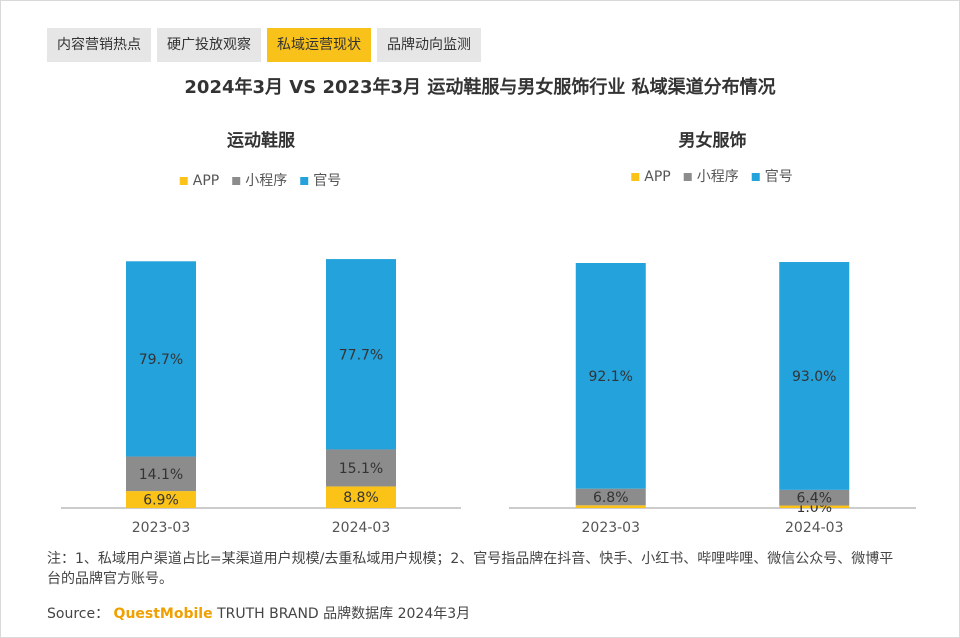 The image size is (960, 638). What do you see at coordinates (78, 614) in the screenshot?
I see `source-label: Source：` at bounding box center [78, 614].